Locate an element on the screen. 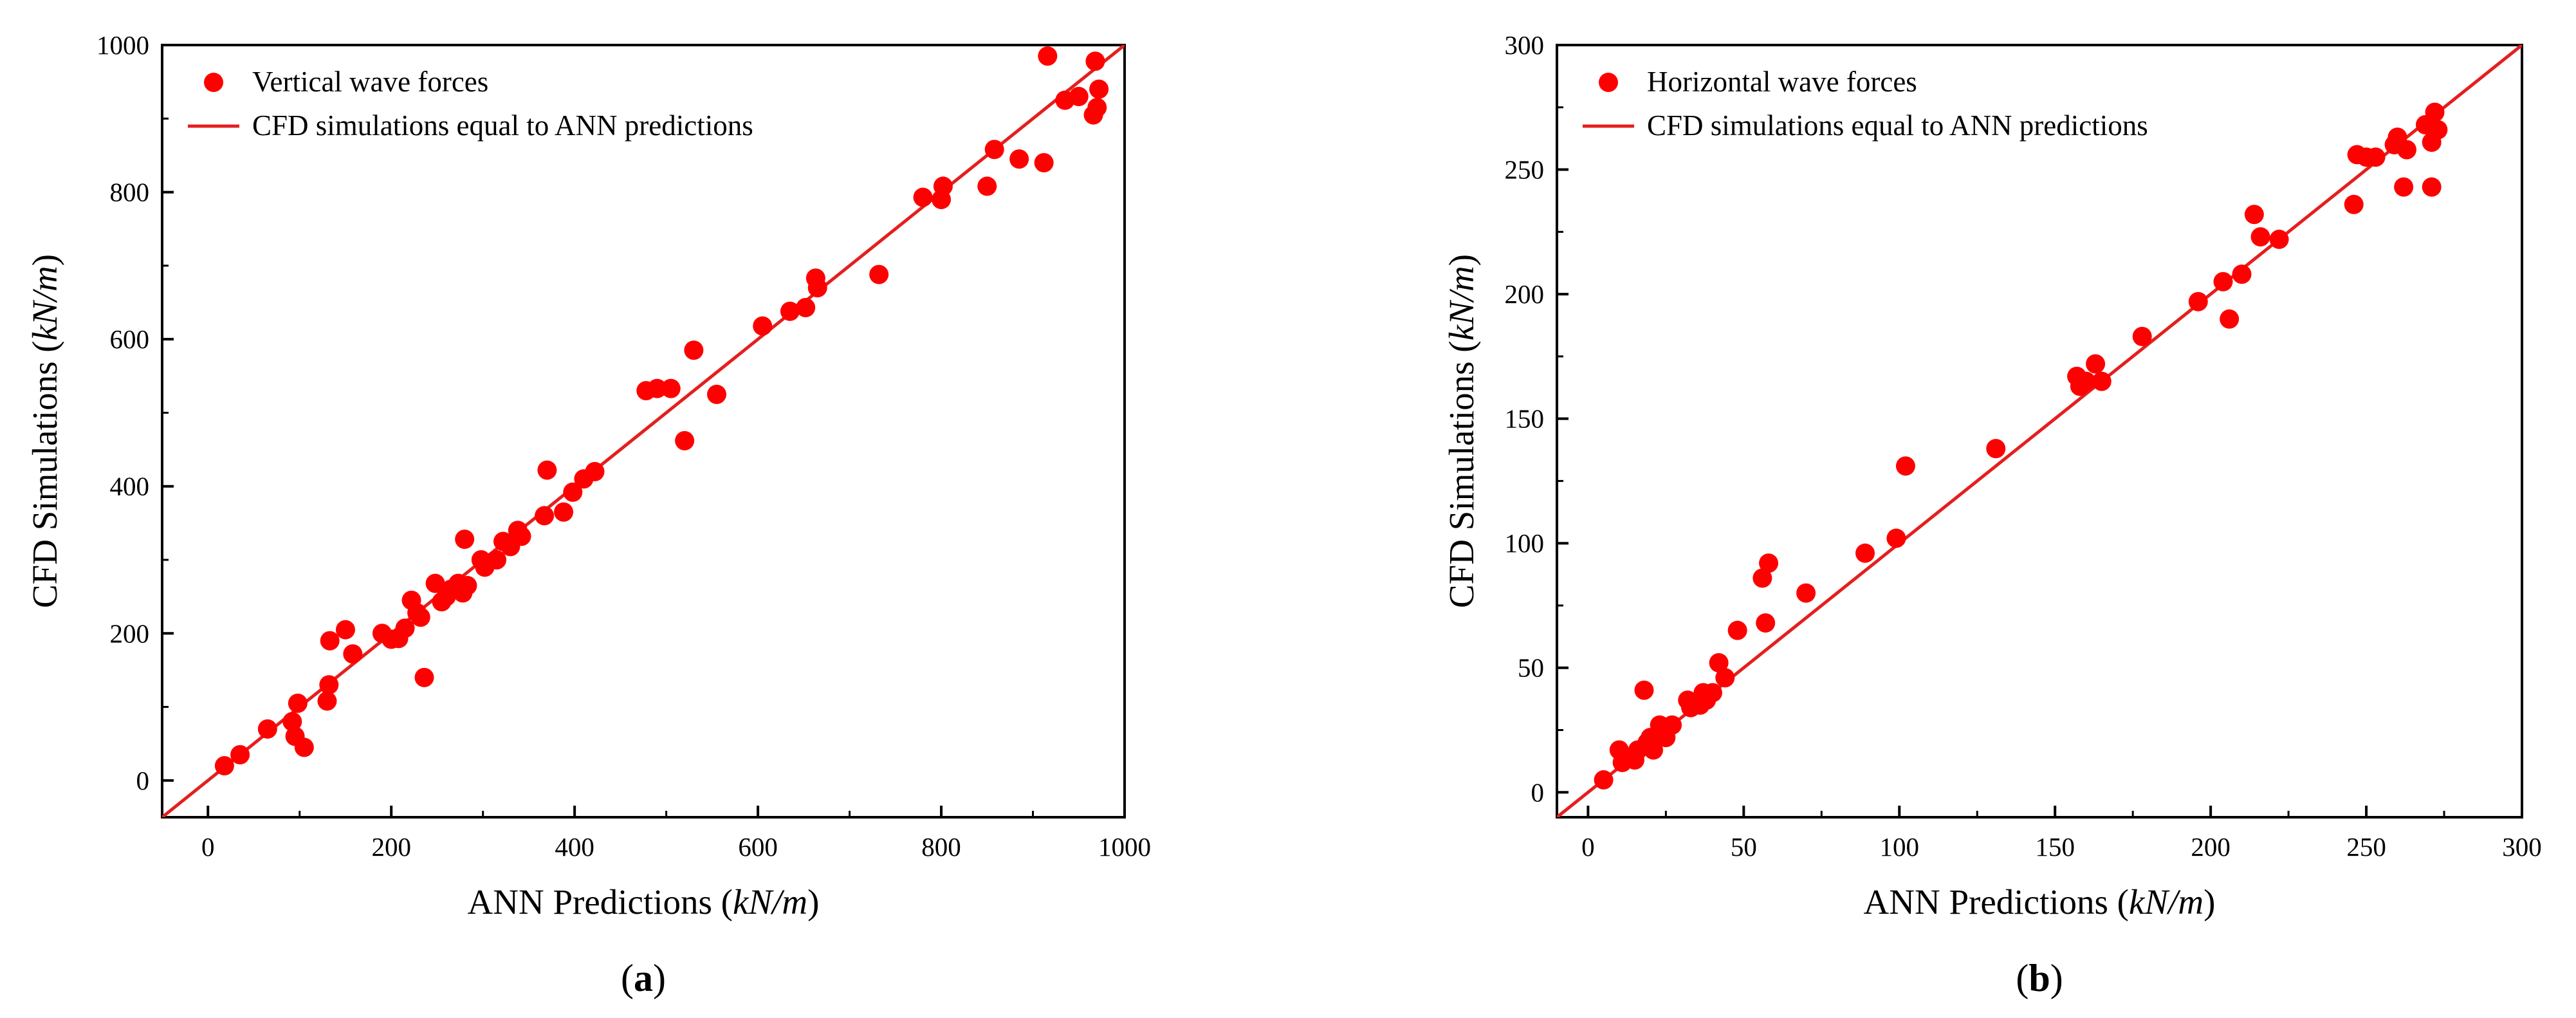  y-tick-label: 400 is located at coordinates (130, 486).